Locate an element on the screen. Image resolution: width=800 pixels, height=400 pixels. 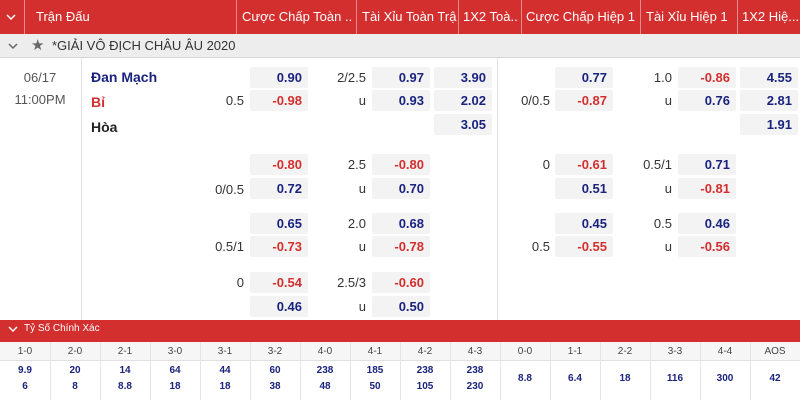
score-odds: 64 is located at coordinates (175, 370).